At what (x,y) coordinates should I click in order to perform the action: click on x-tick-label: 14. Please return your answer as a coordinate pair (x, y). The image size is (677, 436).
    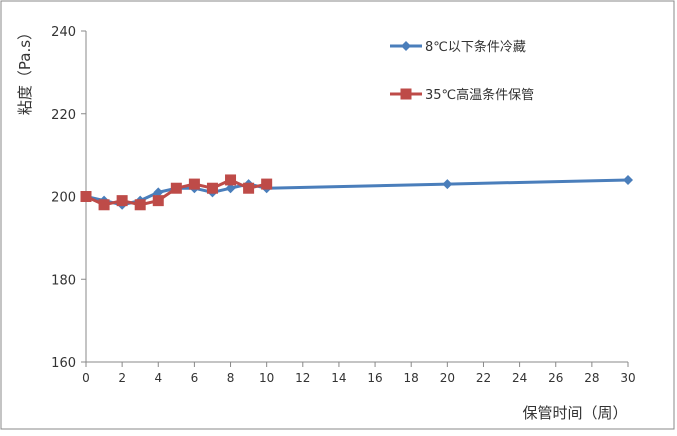
    Looking at the image, I should click on (338, 378).